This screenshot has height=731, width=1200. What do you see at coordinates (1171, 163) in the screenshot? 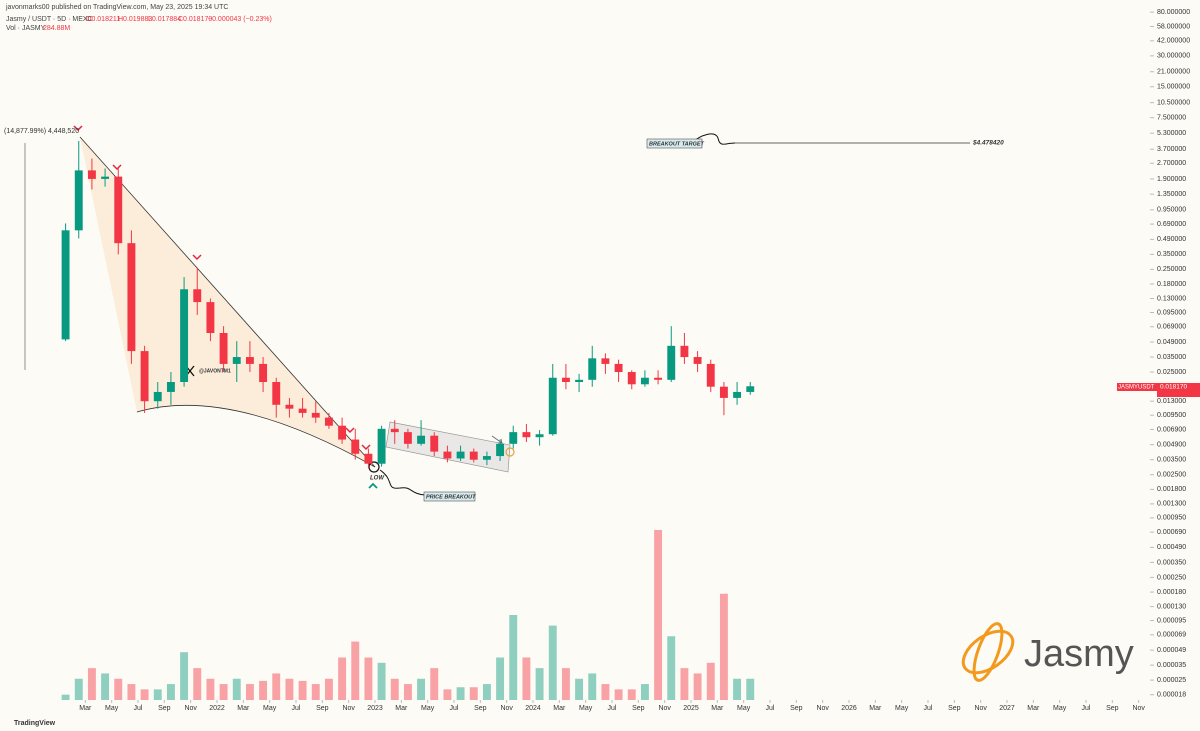
I see `y-tick-label: 2.700000` at bounding box center [1171, 163].